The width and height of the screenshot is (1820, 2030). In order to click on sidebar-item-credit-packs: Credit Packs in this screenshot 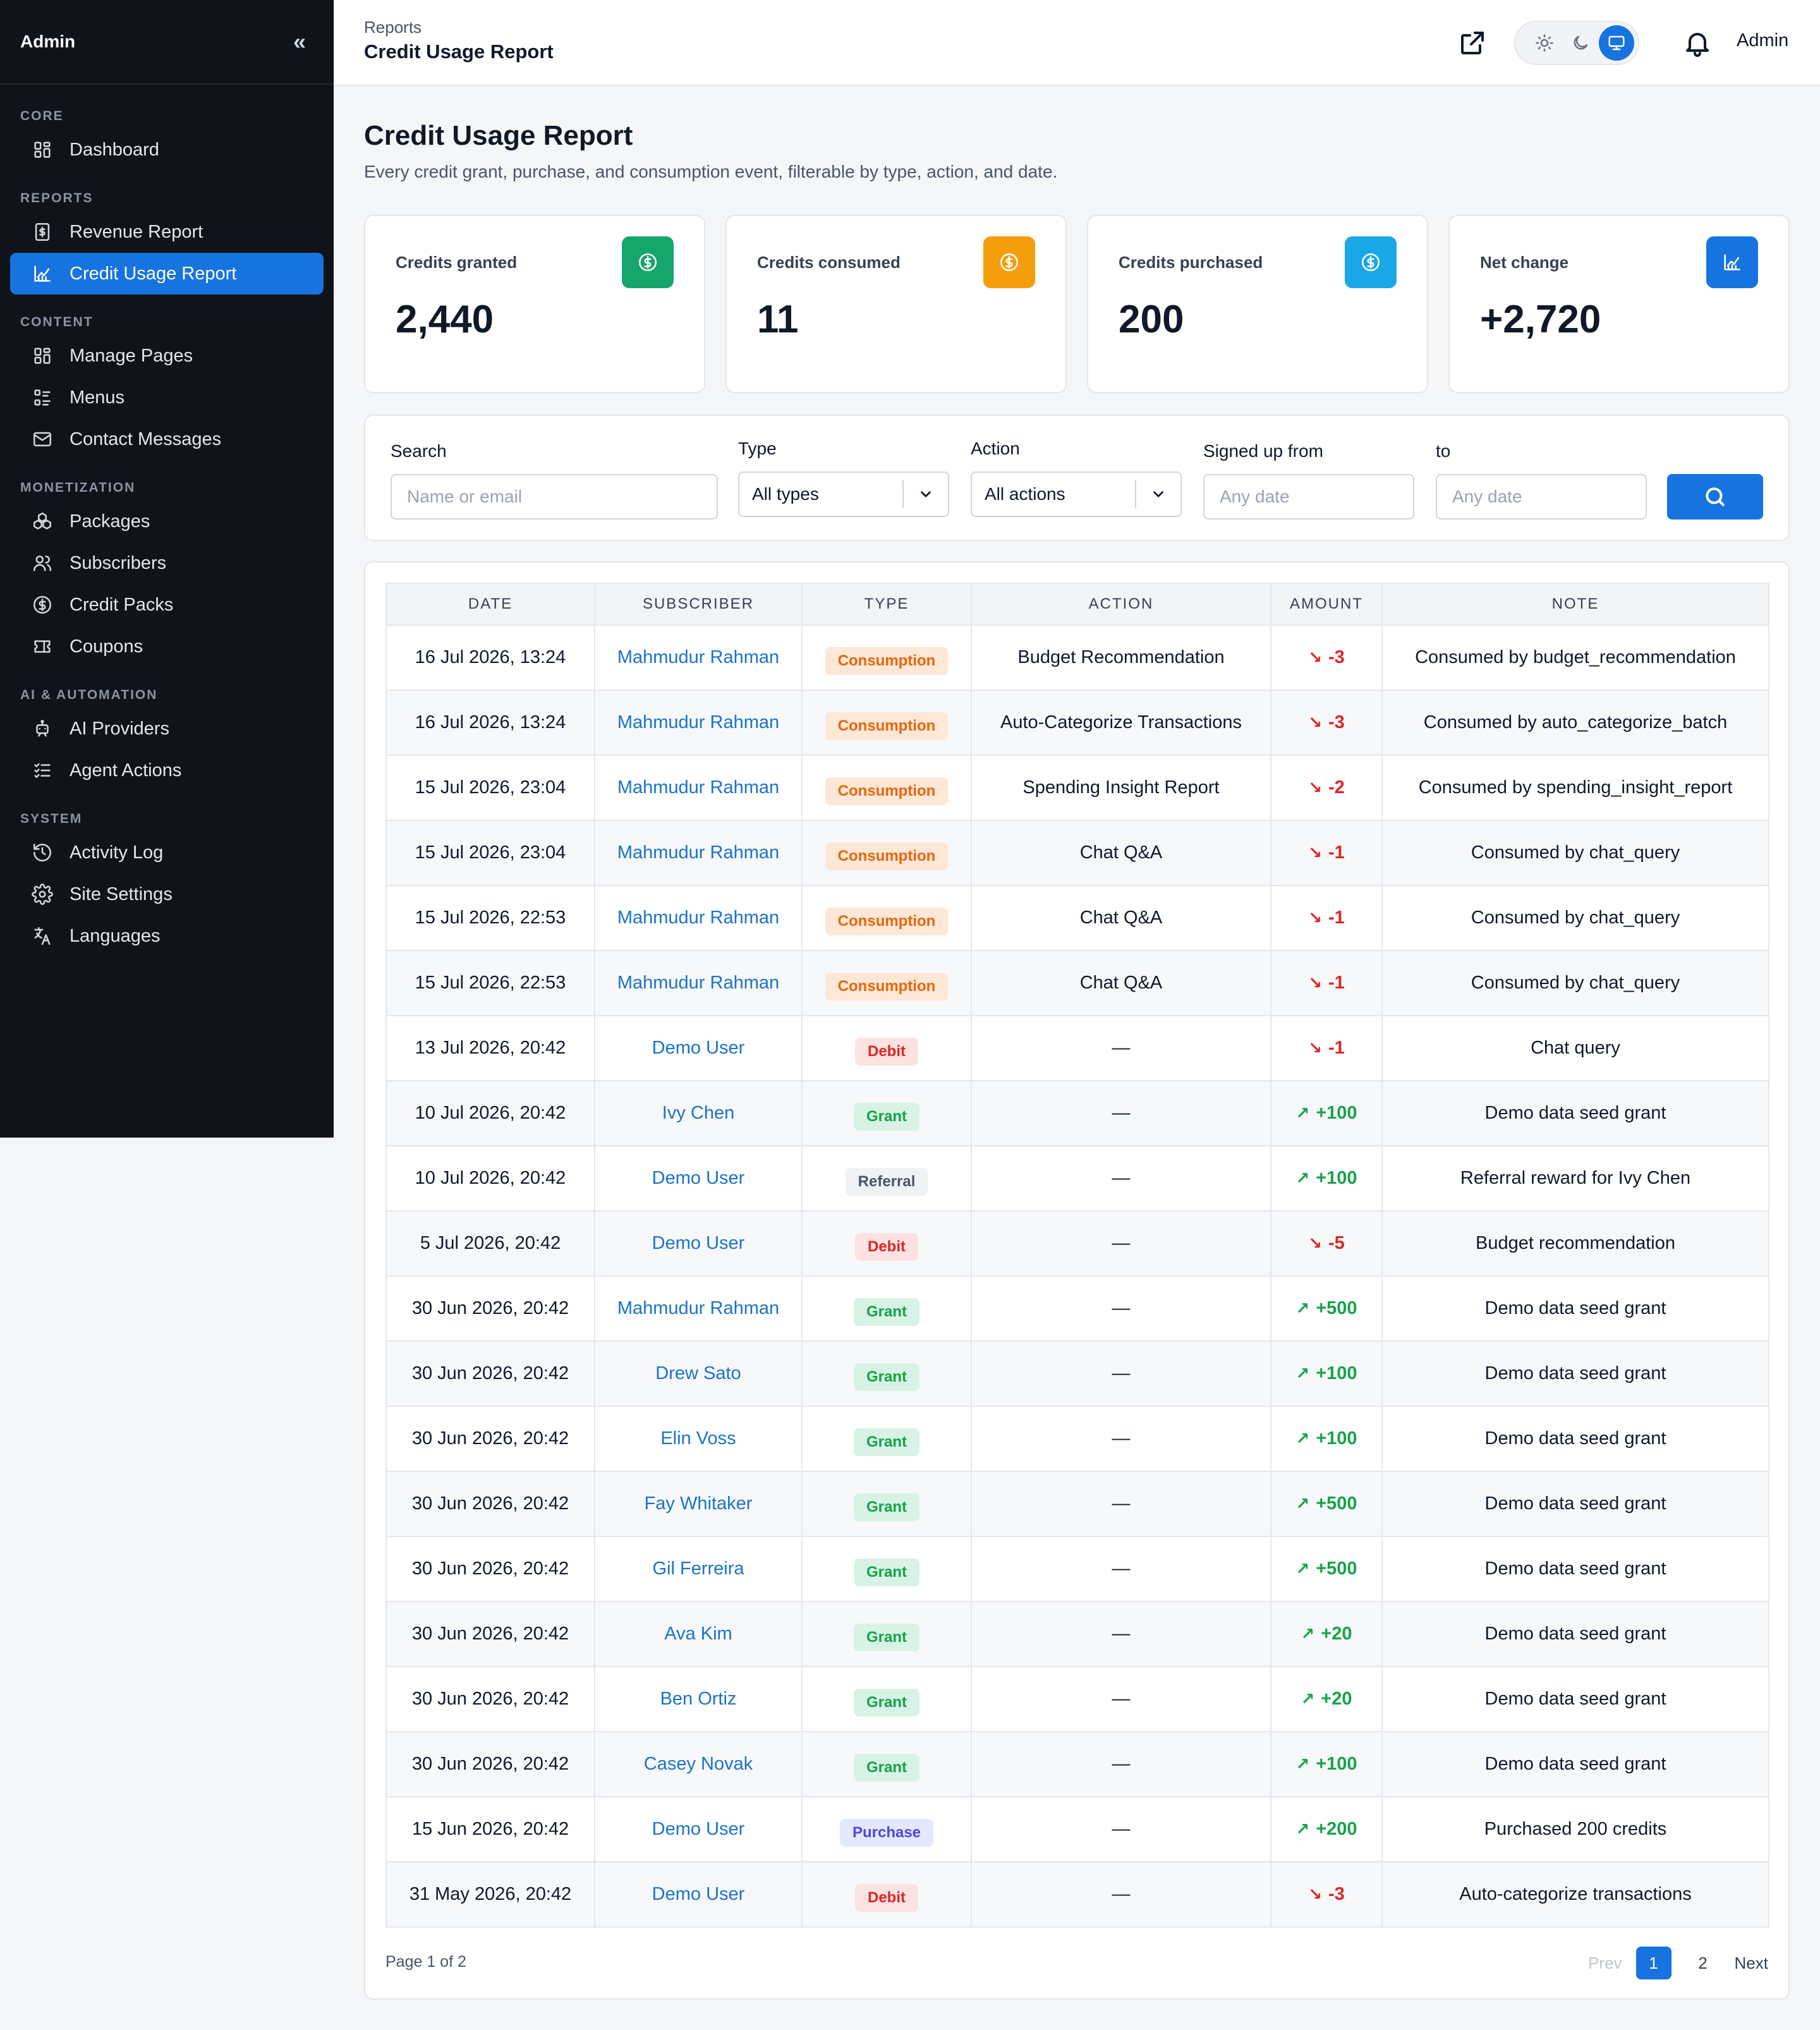, I will do `click(167, 605)`.